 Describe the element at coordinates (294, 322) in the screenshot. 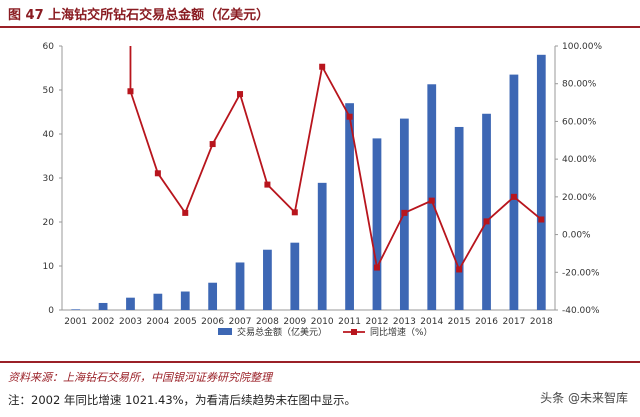

I see `x-tick-label: 2009` at that location.